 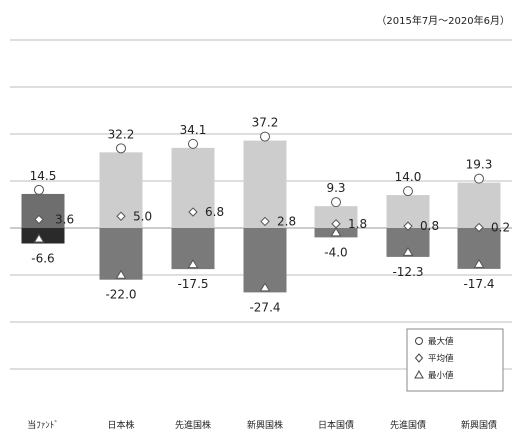 I want to click on legend-min-label: 最小値, so click(x=441, y=375).